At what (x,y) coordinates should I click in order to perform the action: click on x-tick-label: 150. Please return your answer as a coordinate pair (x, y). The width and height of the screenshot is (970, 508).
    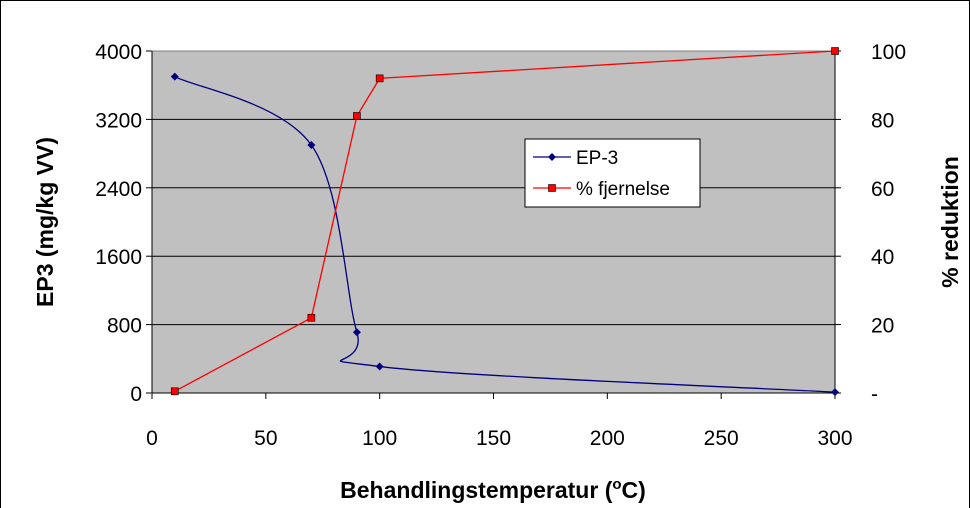
    Looking at the image, I should click on (493, 438).